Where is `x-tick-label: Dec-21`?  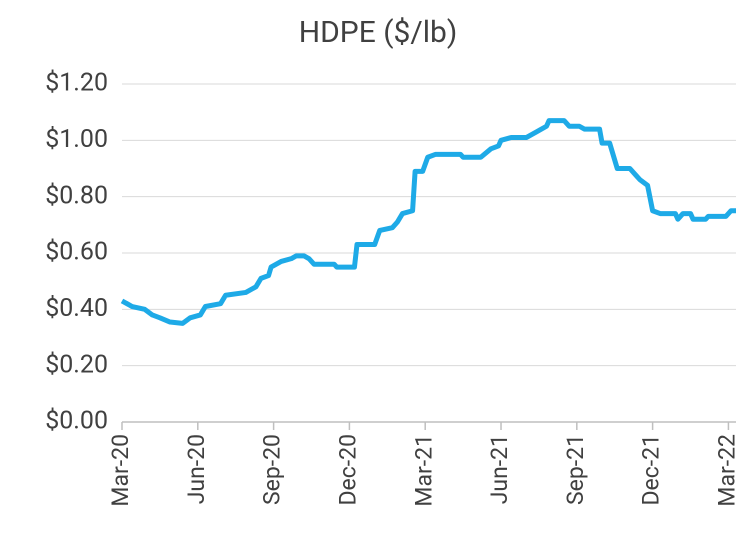 x-tick-label: Dec-21 is located at coordinates (651, 470).